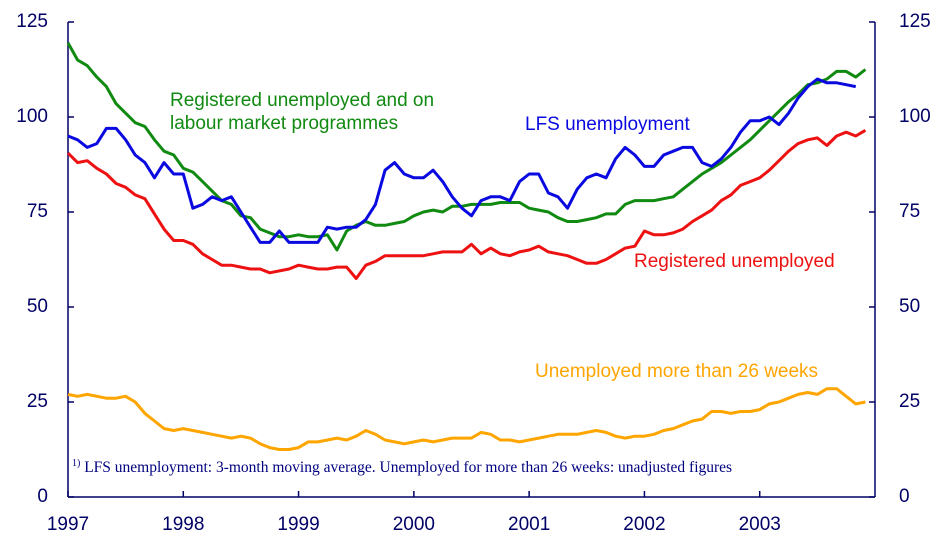 The image size is (943, 545). I want to click on y2-tick-label: 50, so click(909, 306).